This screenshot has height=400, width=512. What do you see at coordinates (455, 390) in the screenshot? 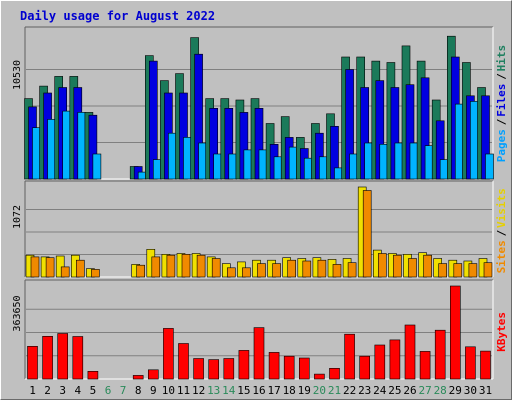
I see `x-tick-label: 29` at bounding box center [455, 390].